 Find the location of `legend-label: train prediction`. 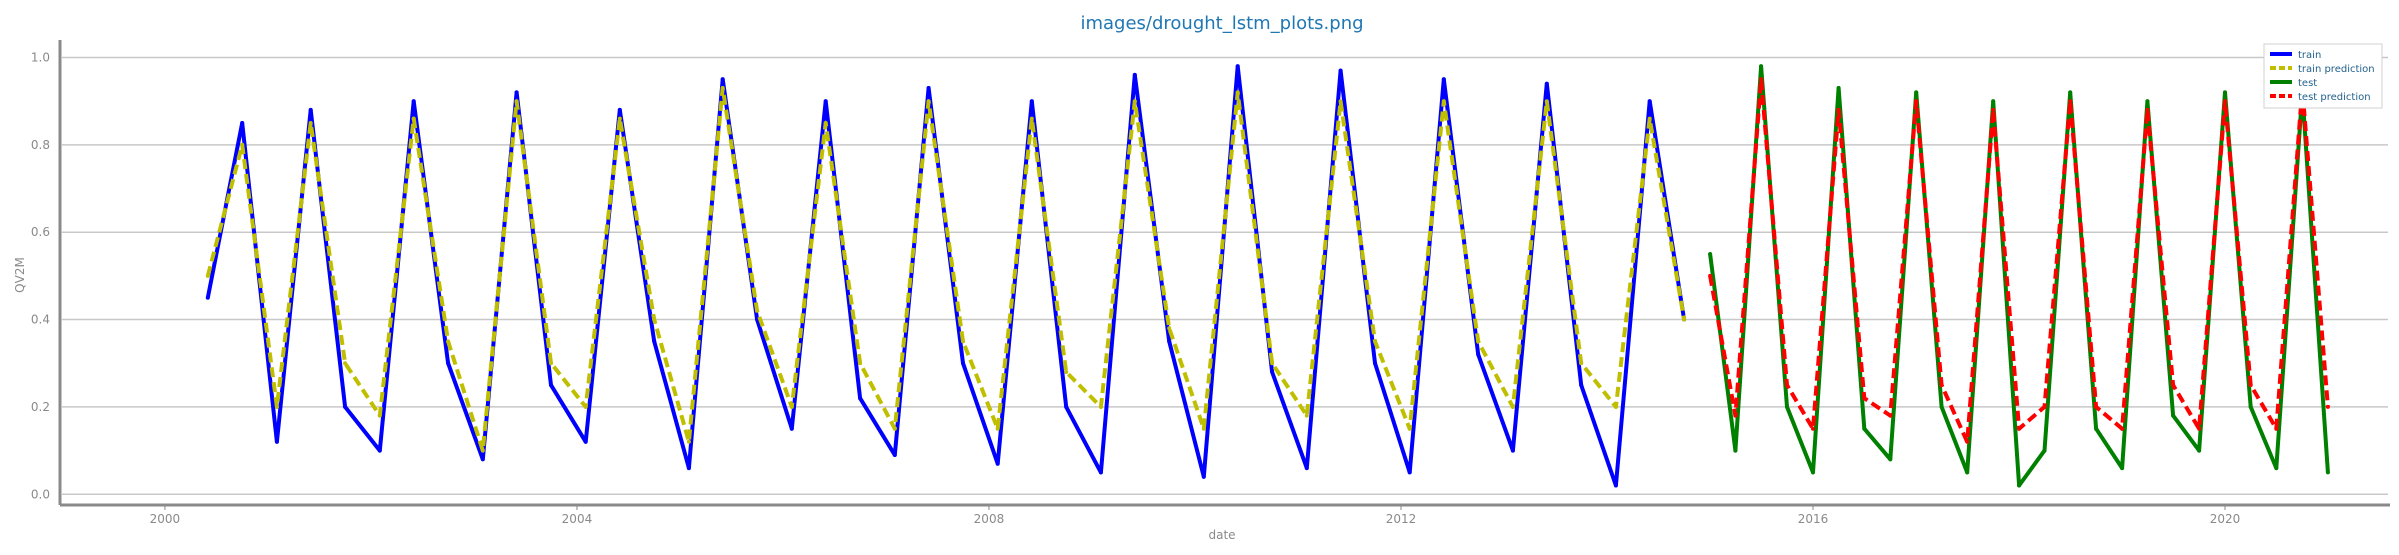

legend-label: train prediction is located at coordinates (2336, 69).